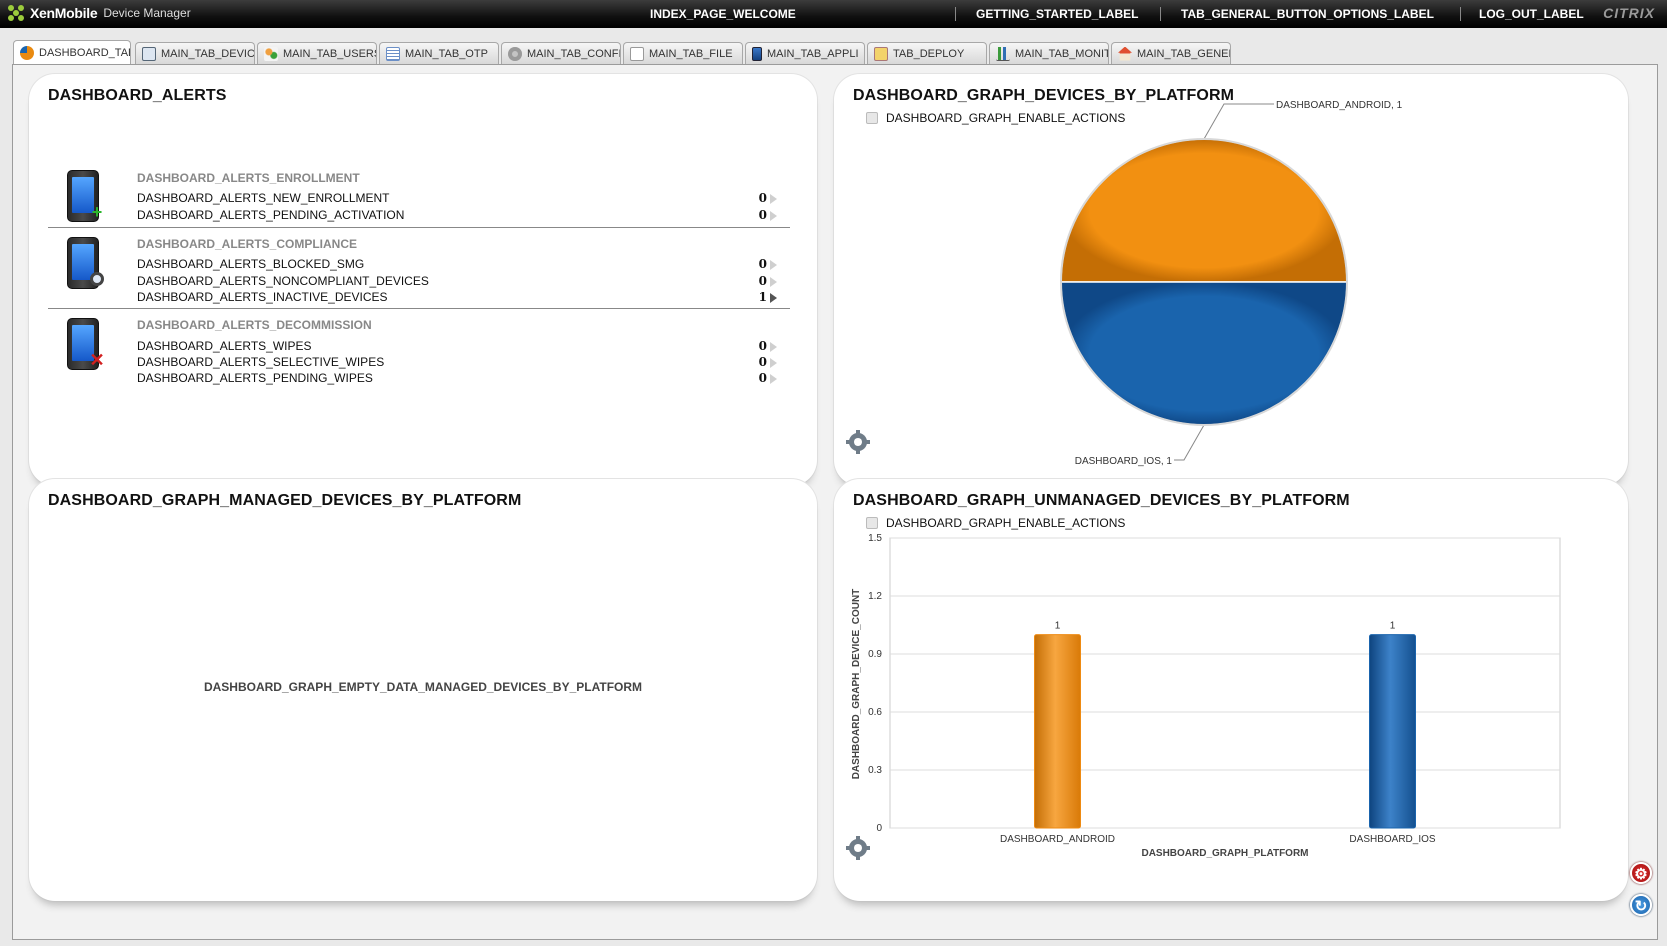  Describe the element at coordinates (1224, 853) in the screenshot. I see `x-axis-label: DASHBOARD_GRAPH_PLATFORM` at that location.